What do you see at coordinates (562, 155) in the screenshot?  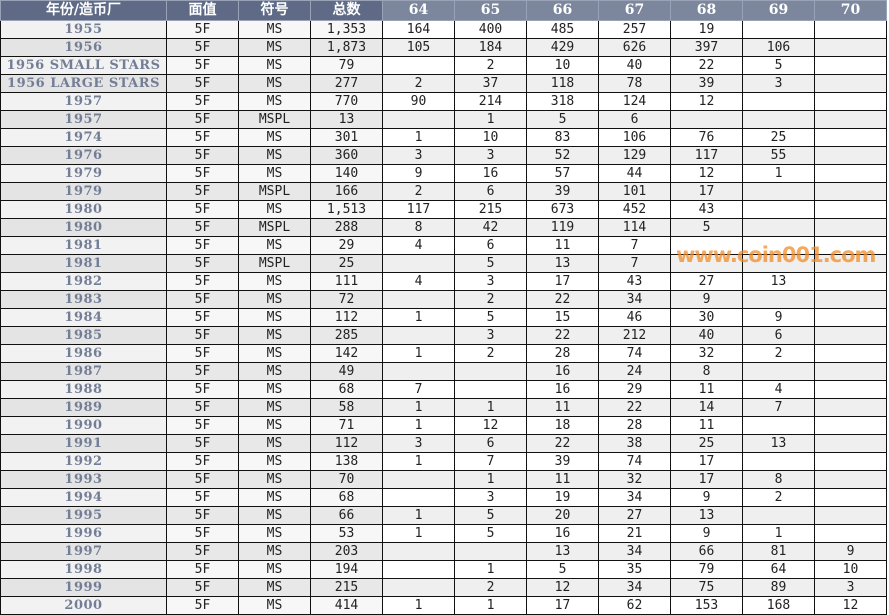 I see `grade-count-cell: 52` at bounding box center [562, 155].